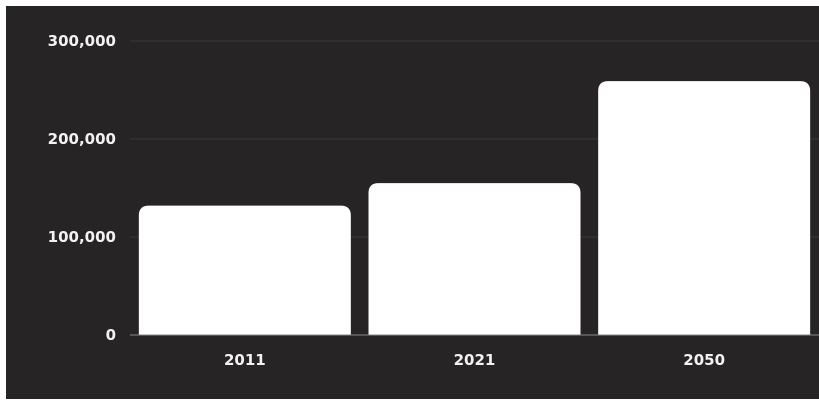  Describe the element at coordinates (704, 360) in the screenshot. I see `x-tick-label: 2050` at that location.